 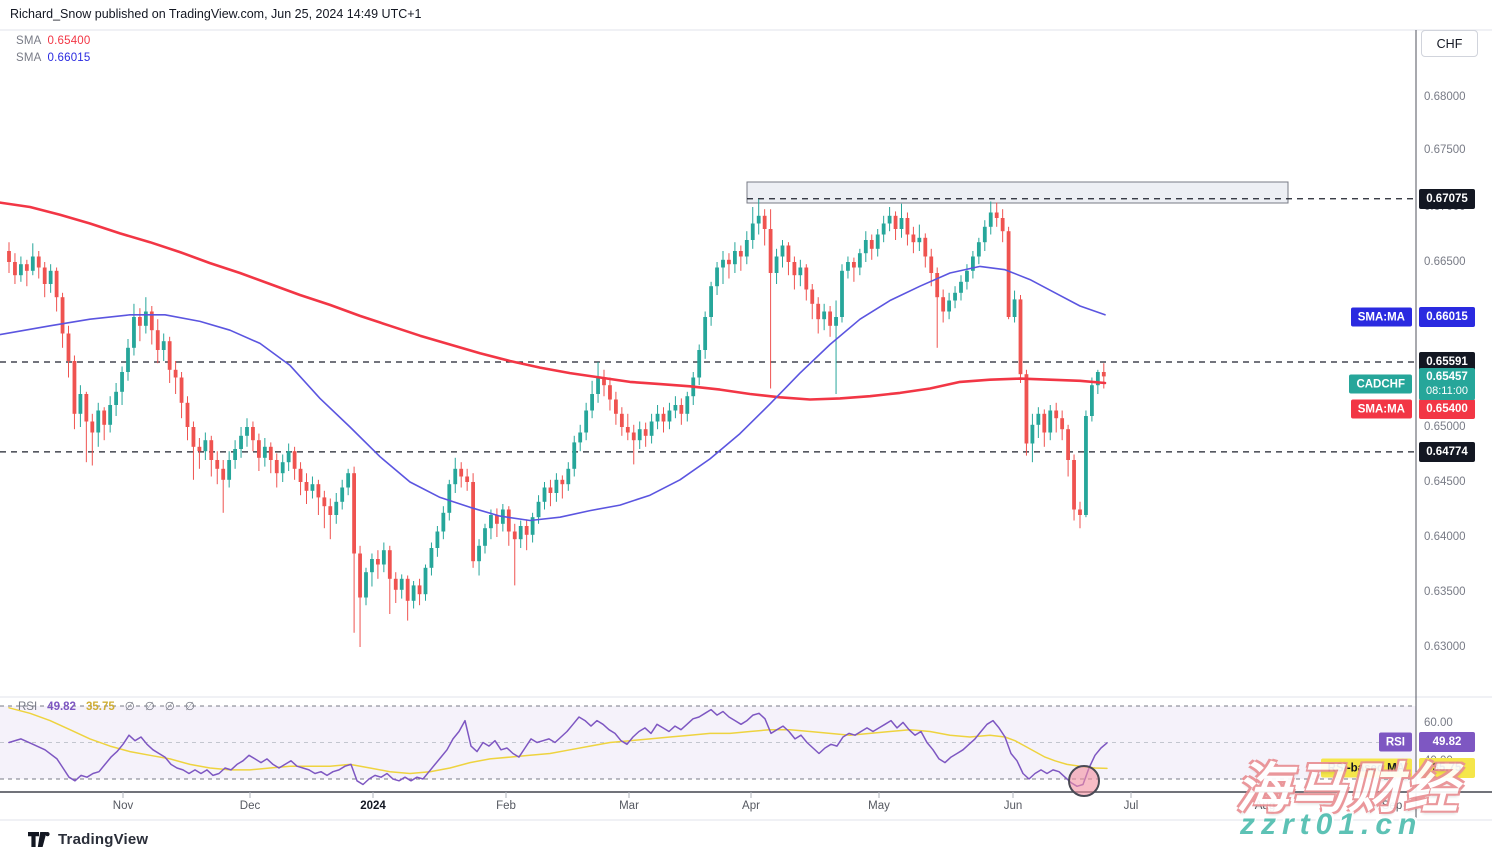 I want to click on time-axis-month-label: Aug, so click(x=1265, y=806).